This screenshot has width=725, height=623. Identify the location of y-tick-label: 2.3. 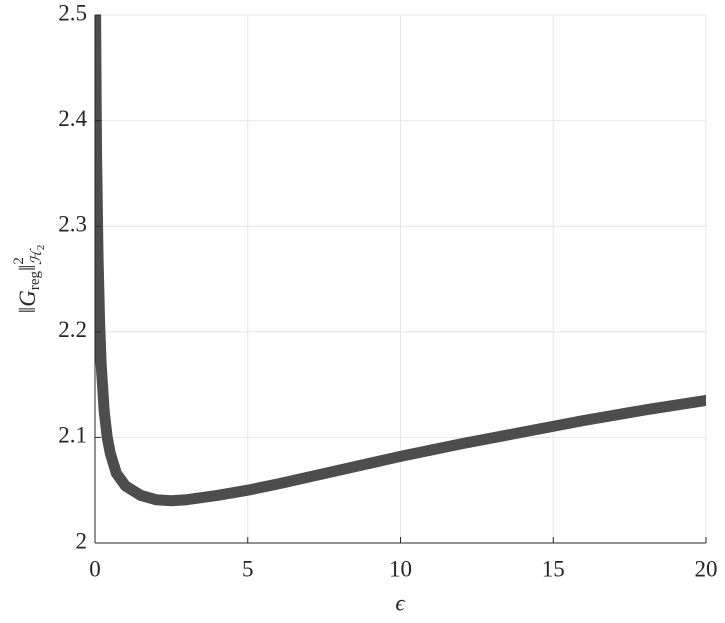
(72, 223).